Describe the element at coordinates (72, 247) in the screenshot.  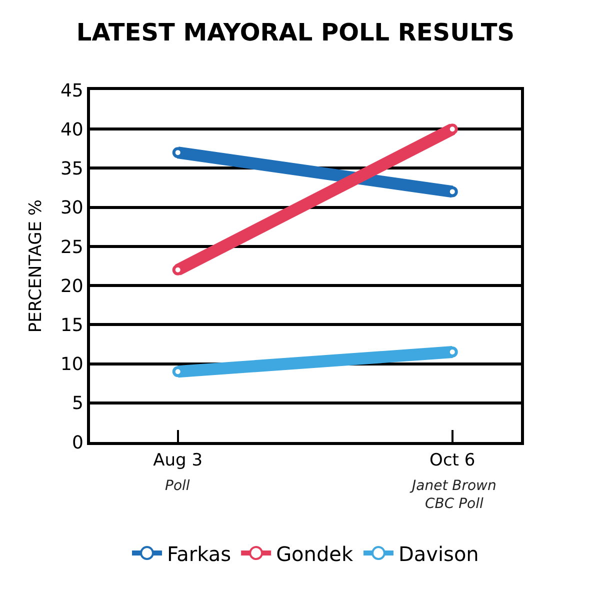
I see `y-tick-label: 25` at that location.